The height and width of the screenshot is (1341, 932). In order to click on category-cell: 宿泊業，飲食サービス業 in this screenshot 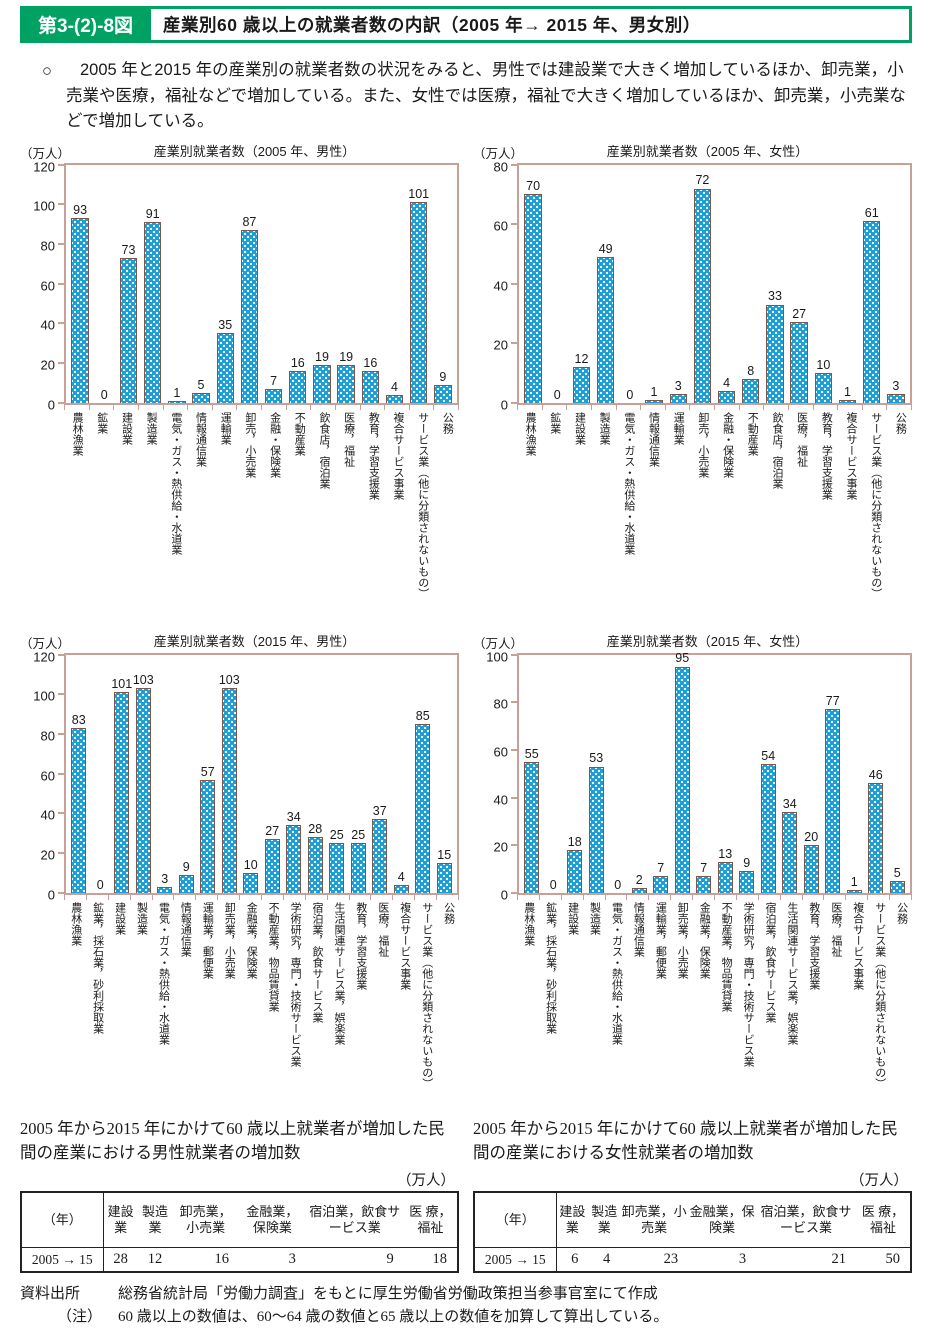, I will do `click(769, 1003)`.